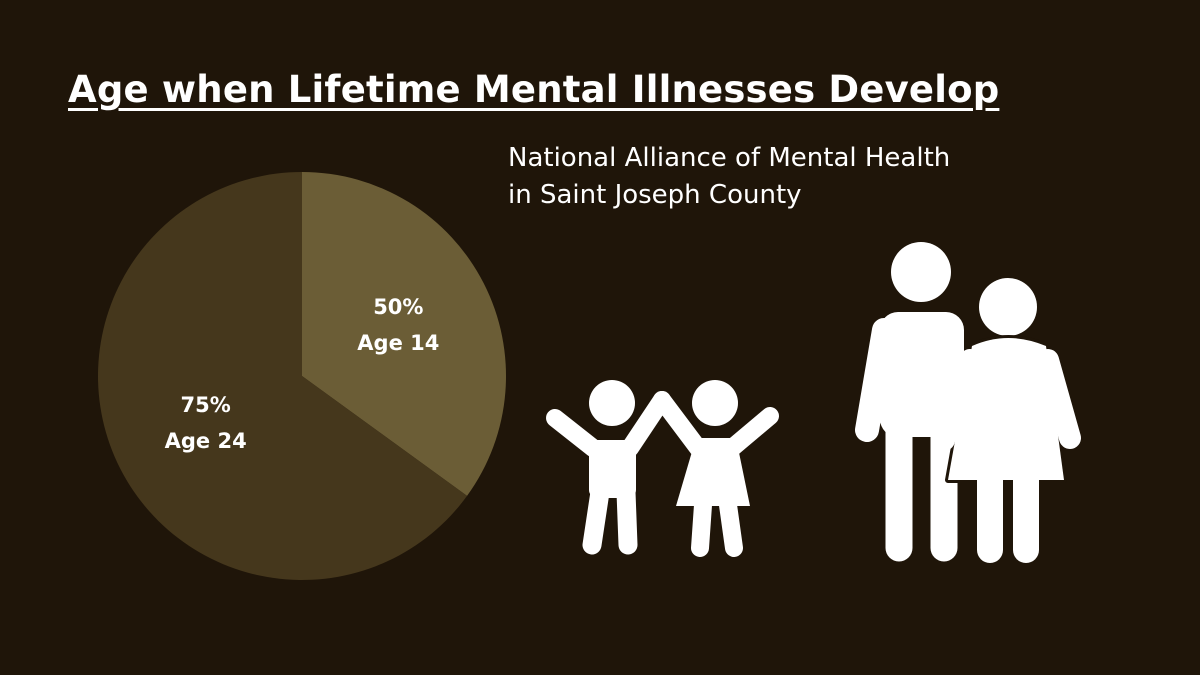 The height and width of the screenshot is (675, 1200). What do you see at coordinates (206, 405) in the screenshot?
I see `slice-percent-label-2: 75%` at bounding box center [206, 405].